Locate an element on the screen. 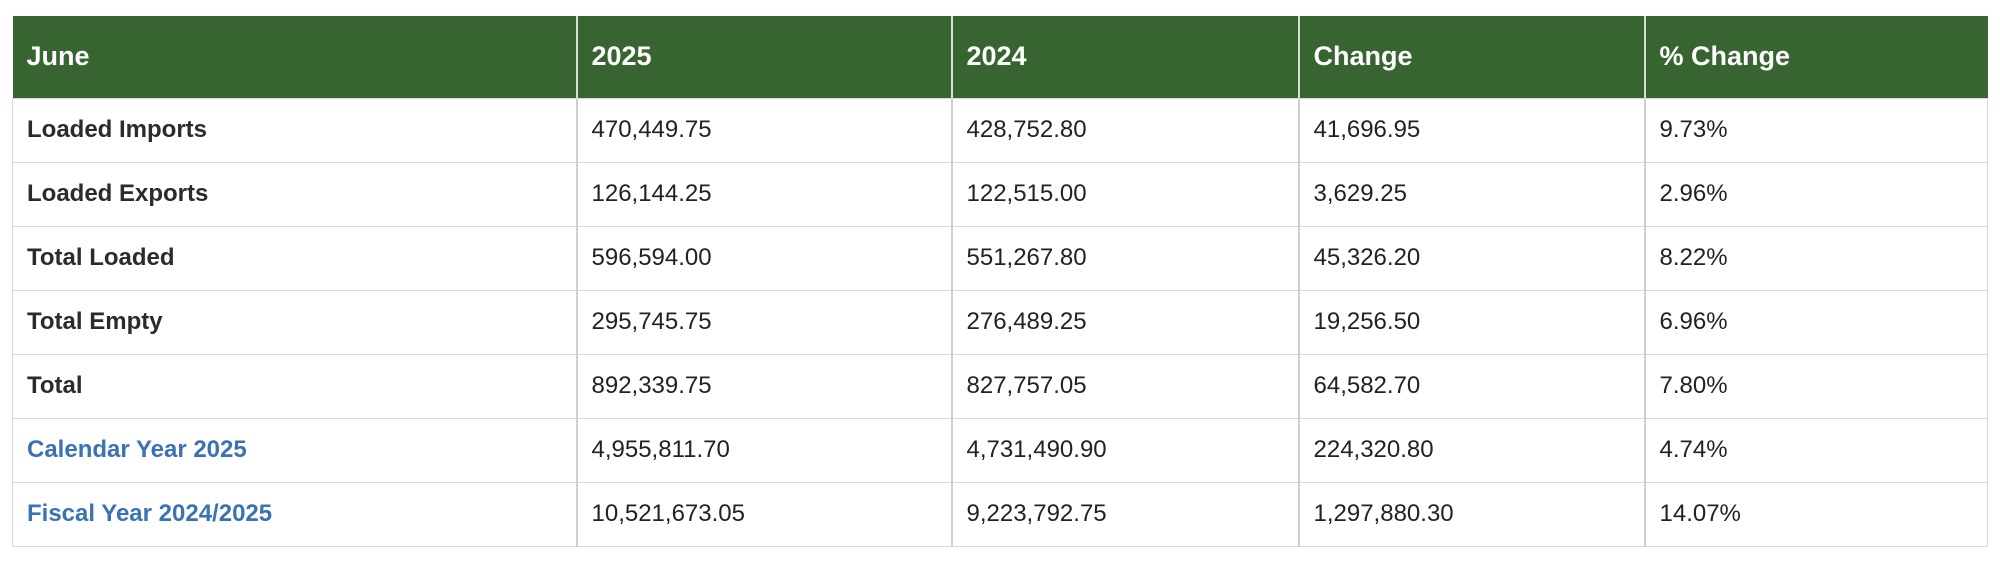  cell-2024: 428,752.80 is located at coordinates (1124, 130).